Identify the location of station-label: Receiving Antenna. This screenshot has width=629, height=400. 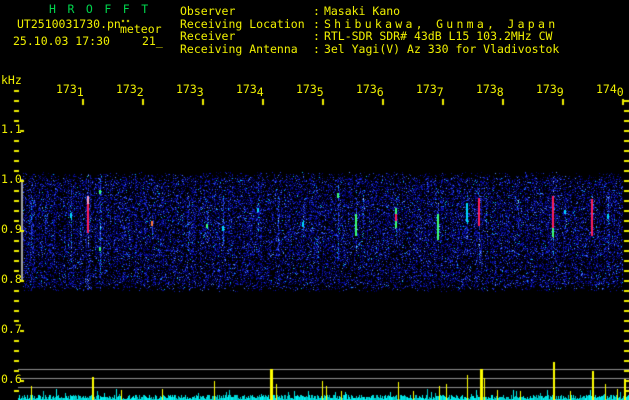
(239, 49).